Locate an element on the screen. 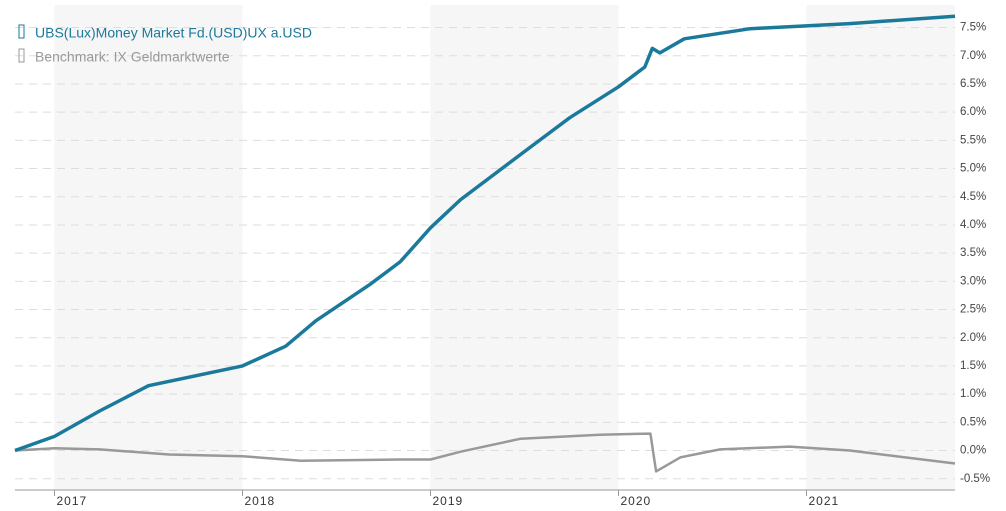 This screenshot has height=511, width=1006. x-tick-label: 2018 is located at coordinates (259, 501).